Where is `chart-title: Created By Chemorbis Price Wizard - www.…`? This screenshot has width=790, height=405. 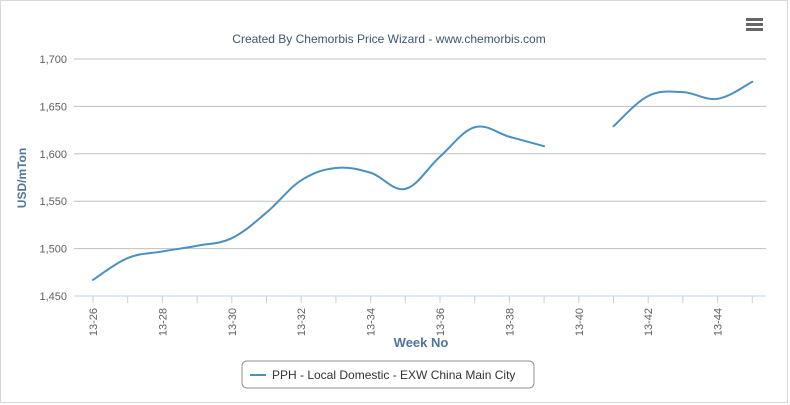
chart-title: Created By Chemorbis Price Wizard - www.… is located at coordinates (388, 39).